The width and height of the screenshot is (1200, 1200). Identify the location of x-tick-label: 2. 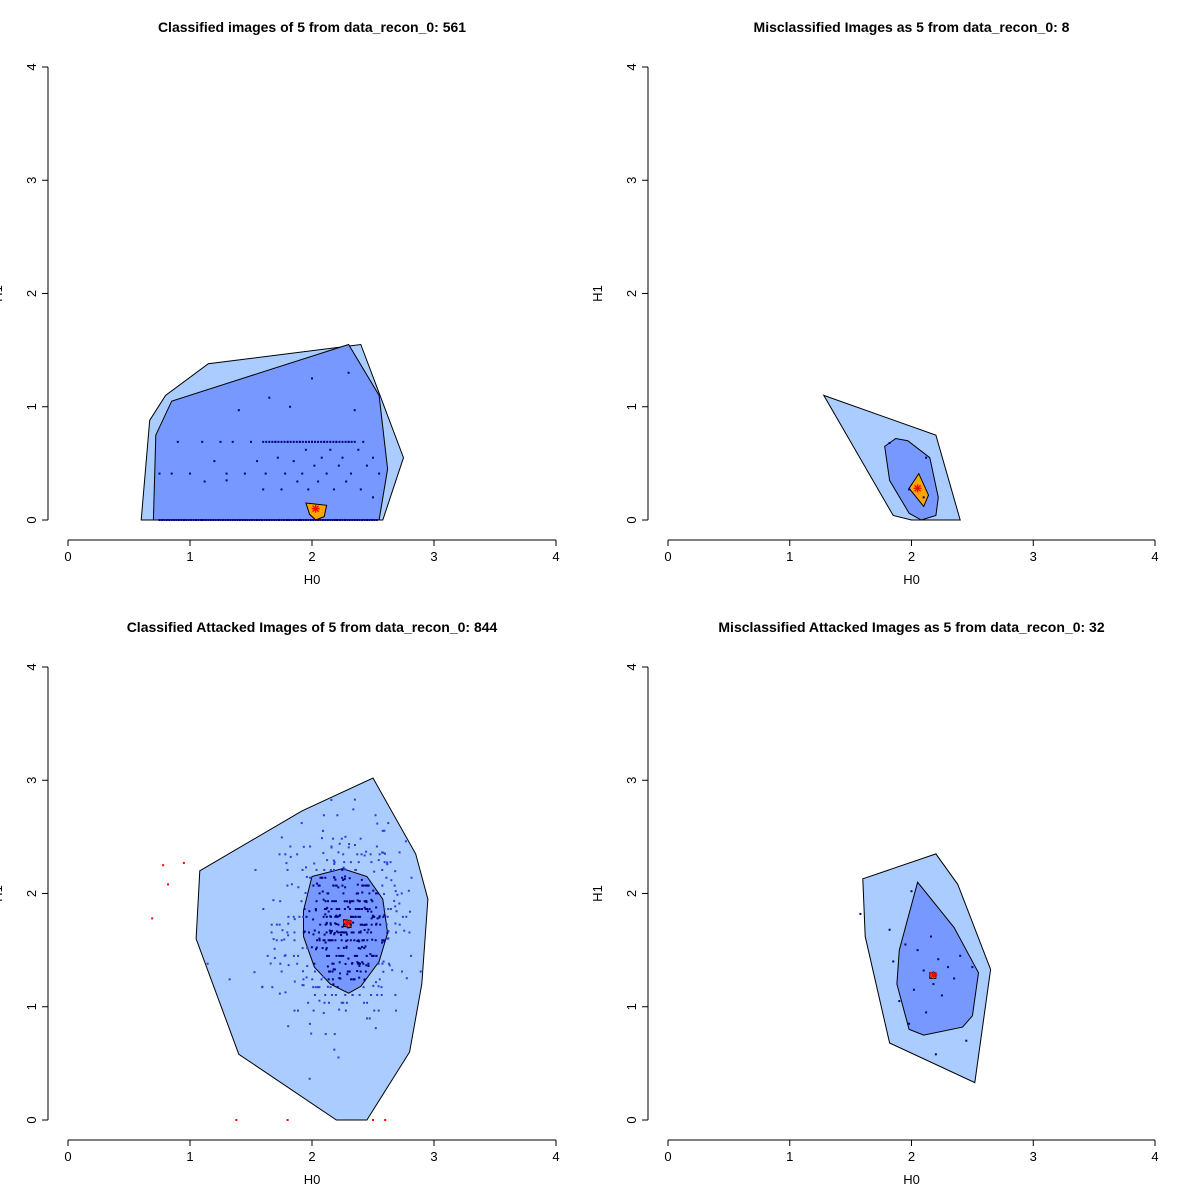
(311, 1156).